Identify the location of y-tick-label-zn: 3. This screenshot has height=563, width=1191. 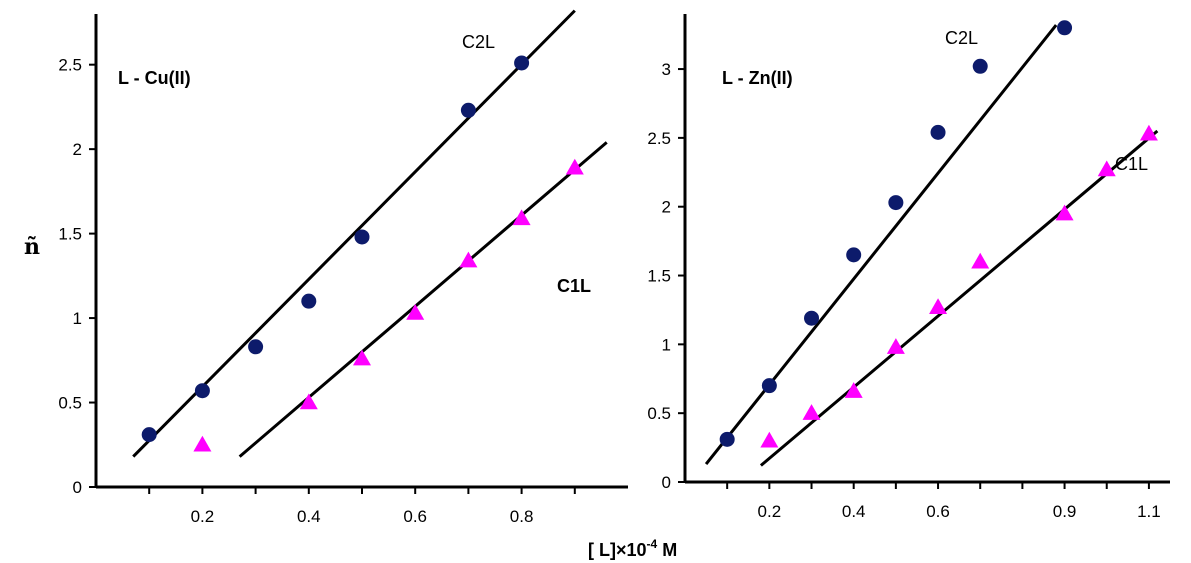
(666, 69).